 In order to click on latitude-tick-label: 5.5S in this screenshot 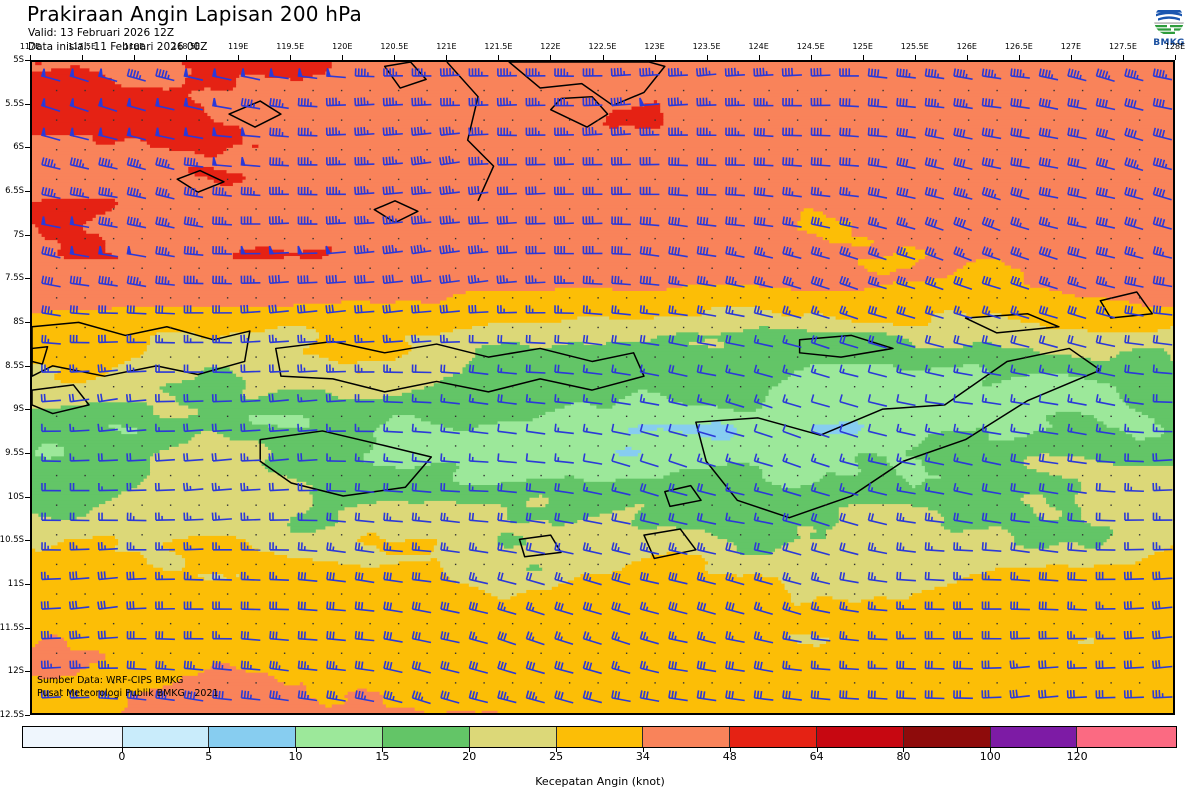, I will do `click(14, 103)`.